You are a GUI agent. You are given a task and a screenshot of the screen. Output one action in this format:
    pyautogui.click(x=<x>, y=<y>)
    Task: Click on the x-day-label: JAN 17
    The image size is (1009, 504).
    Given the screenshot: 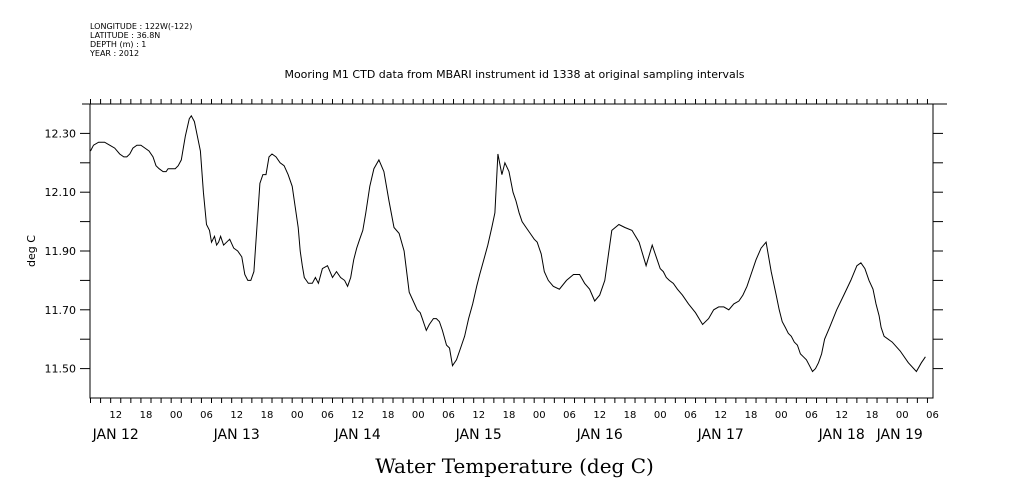 What is the action you would take?
    pyautogui.click(x=720, y=435)
    